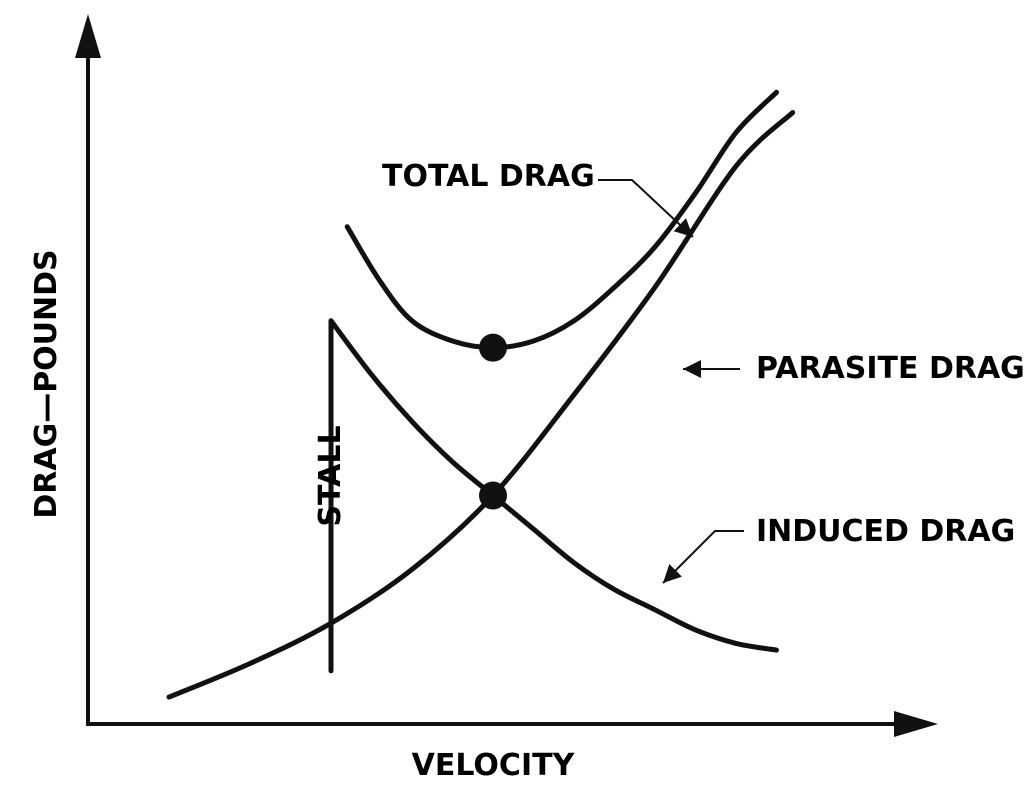 Image resolution: width=1024 pixels, height=789 pixels. Describe the element at coordinates (46, 383) in the screenshot. I see `y-axis-label: DRAG—POUNDS` at that location.